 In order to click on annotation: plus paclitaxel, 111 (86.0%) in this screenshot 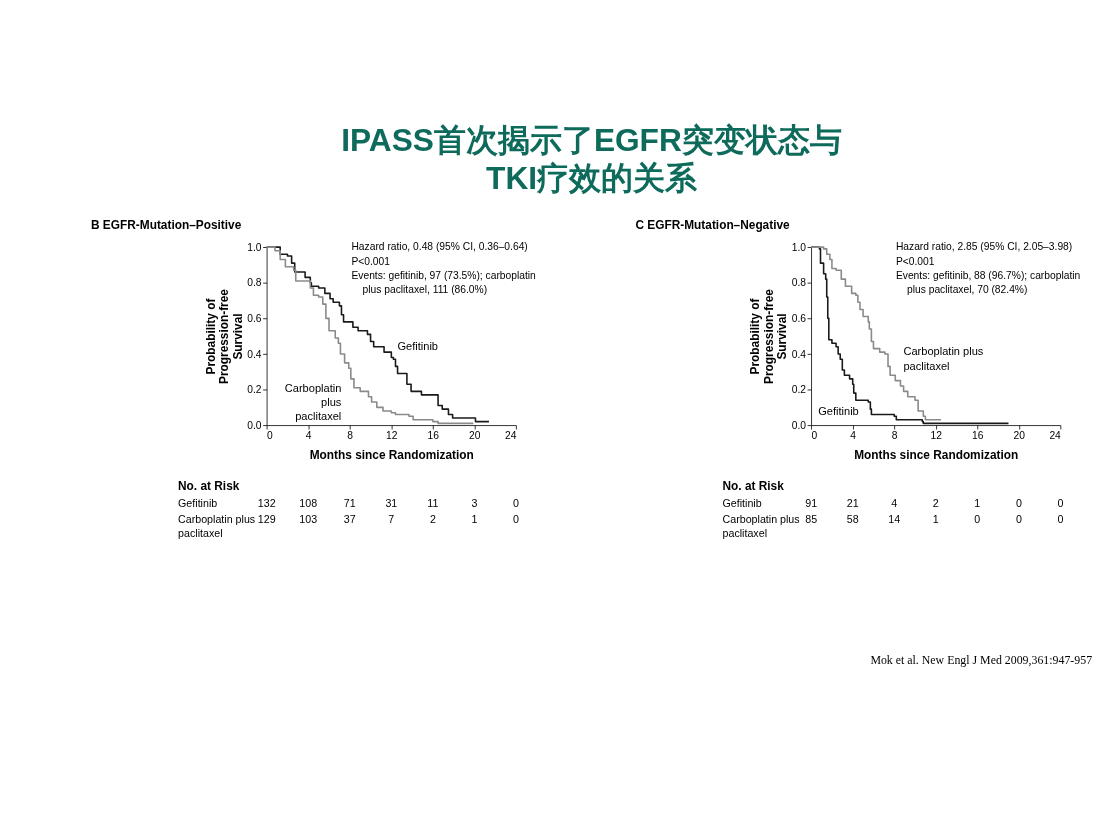, I will do `click(425, 290)`.